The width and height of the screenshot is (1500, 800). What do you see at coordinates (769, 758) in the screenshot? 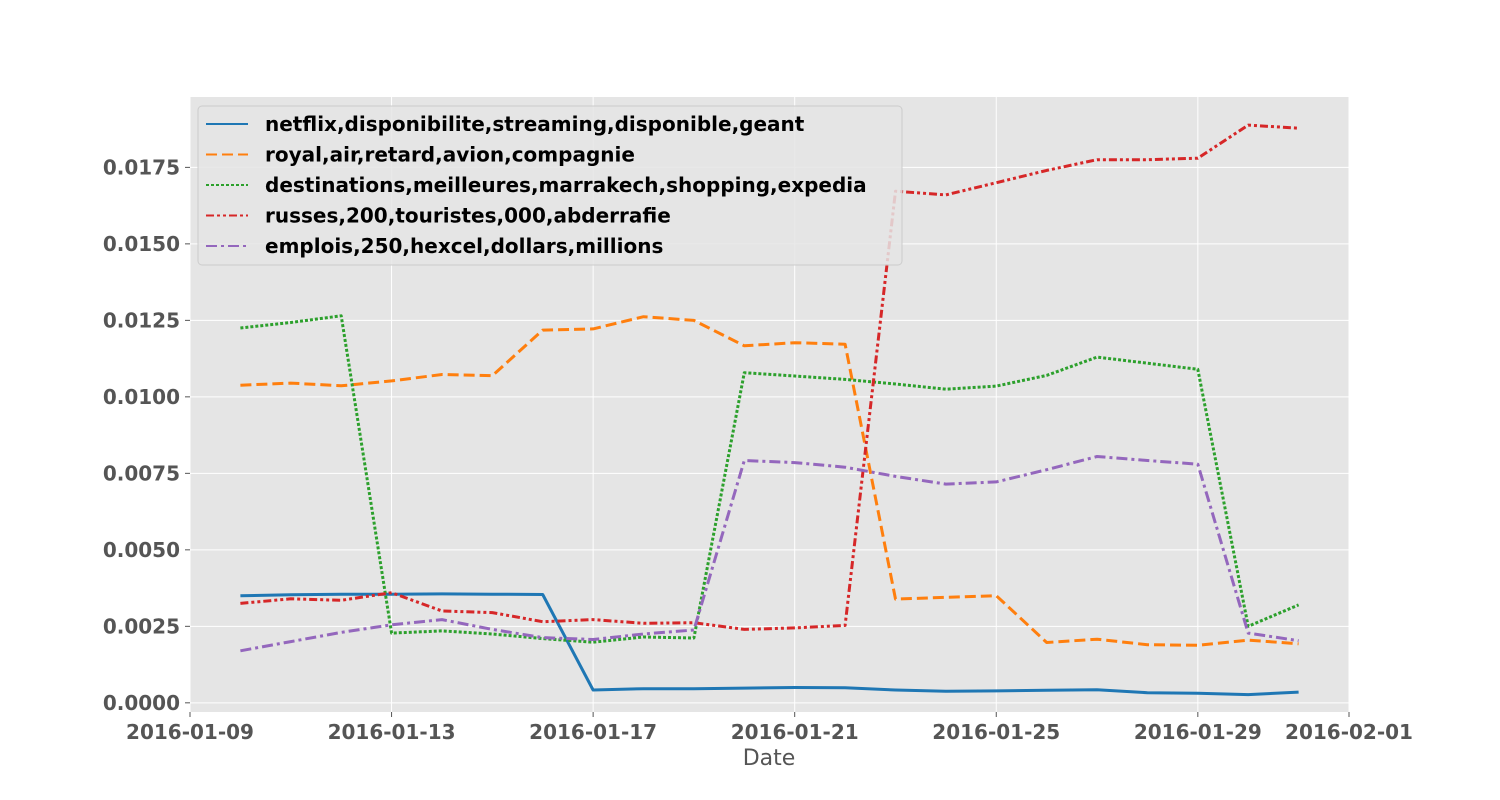
I see `x-axis-label: Date` at bounding box center [769, 758].